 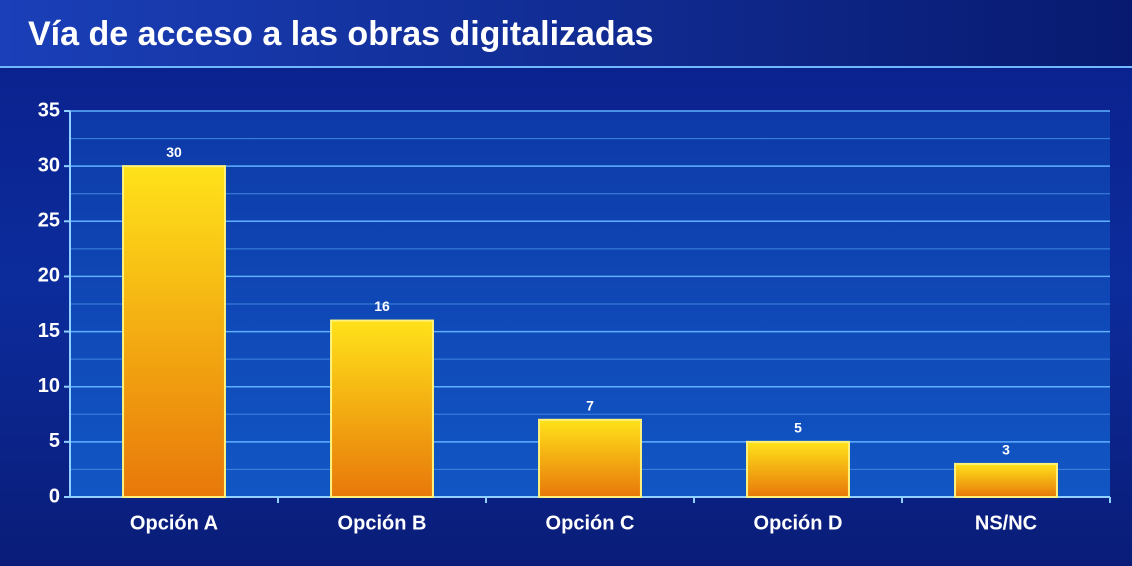 I want to click on value-label: 16, so click(x=382, y=306).